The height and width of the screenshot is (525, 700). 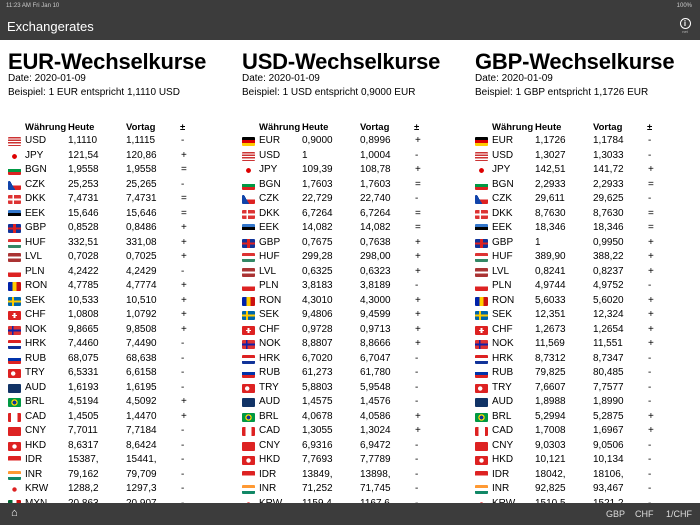 What do you see at coordinates (350, 228) in the screenshot?
I see `table-row: EEK 14,082 14,082 =` at bounding box center [350, 228].